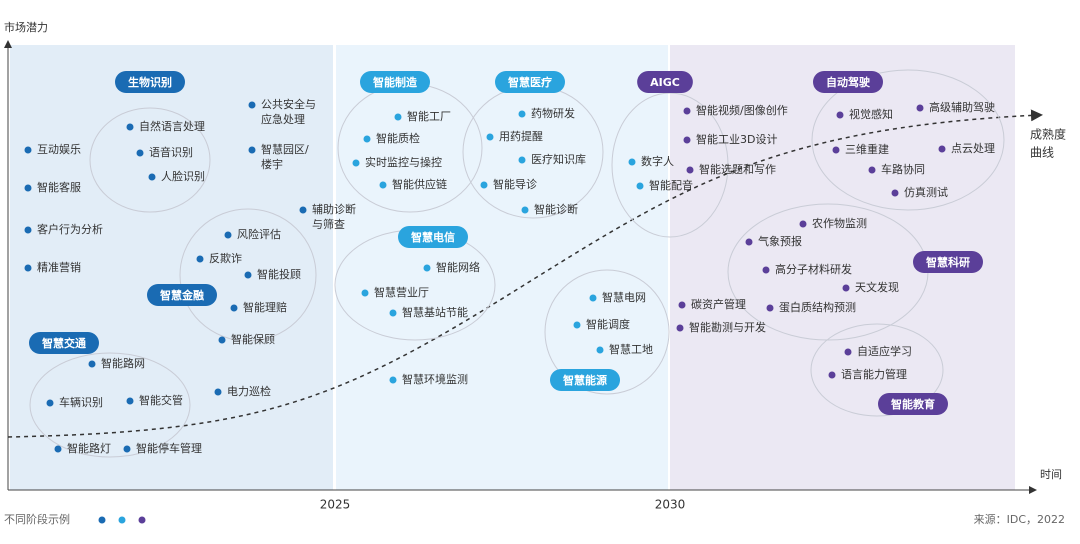 Image resolution: width=1080 pixels, height=544 pixels. I want to click on item-label: 智能交管, so click(161, 400).